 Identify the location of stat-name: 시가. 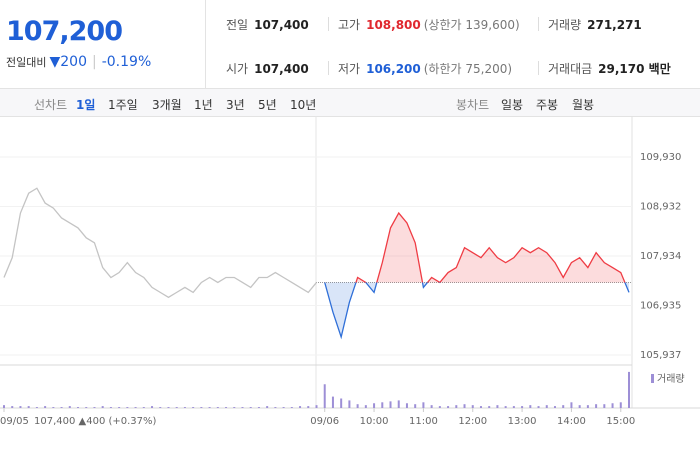
(237, 69).